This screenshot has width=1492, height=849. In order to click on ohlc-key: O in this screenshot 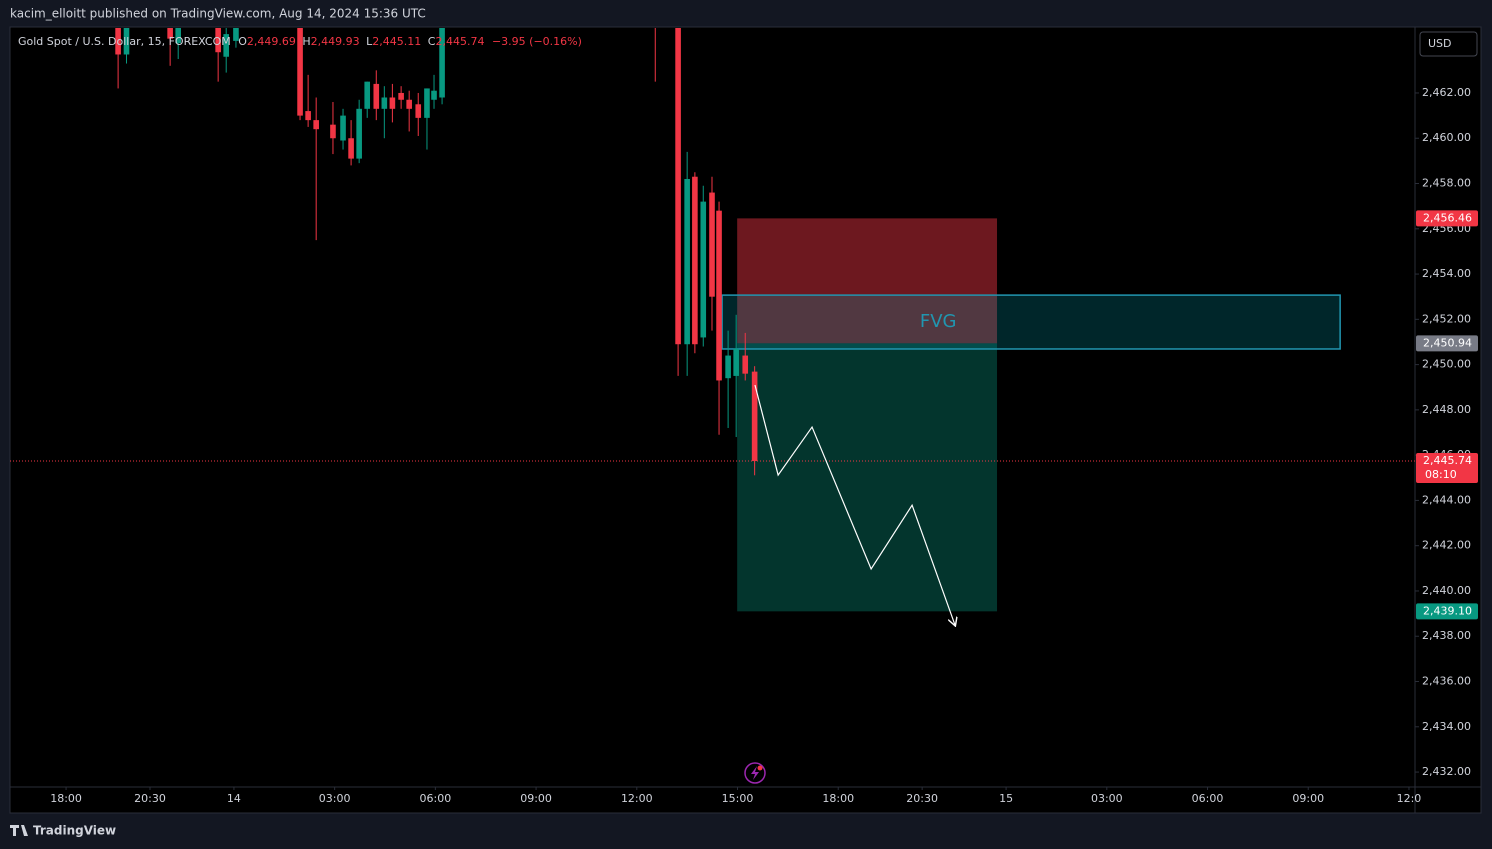, I will do `click(242, 41)`.